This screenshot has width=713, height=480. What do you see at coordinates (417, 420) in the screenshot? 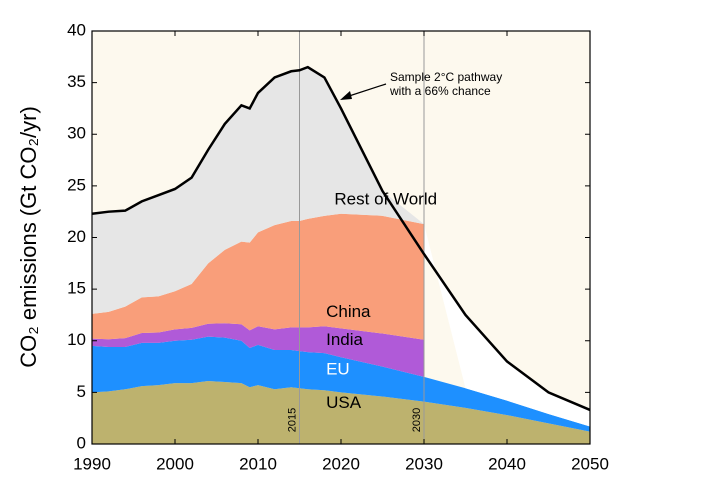
I see `marker-label: 2030` at bounding box center [417, 420].